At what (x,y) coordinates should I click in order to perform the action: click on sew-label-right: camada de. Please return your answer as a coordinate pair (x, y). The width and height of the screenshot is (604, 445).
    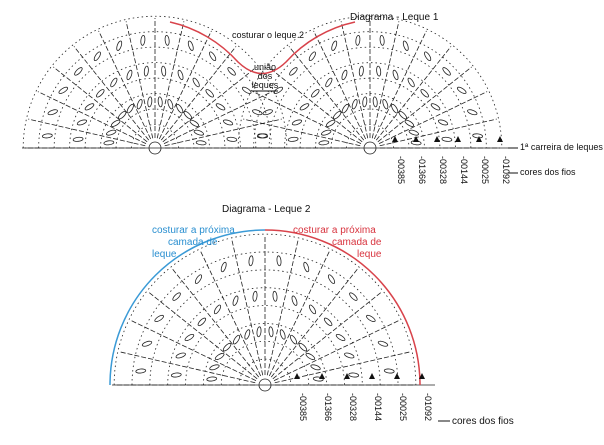
    Looking at the image, I should click on (357, 242).